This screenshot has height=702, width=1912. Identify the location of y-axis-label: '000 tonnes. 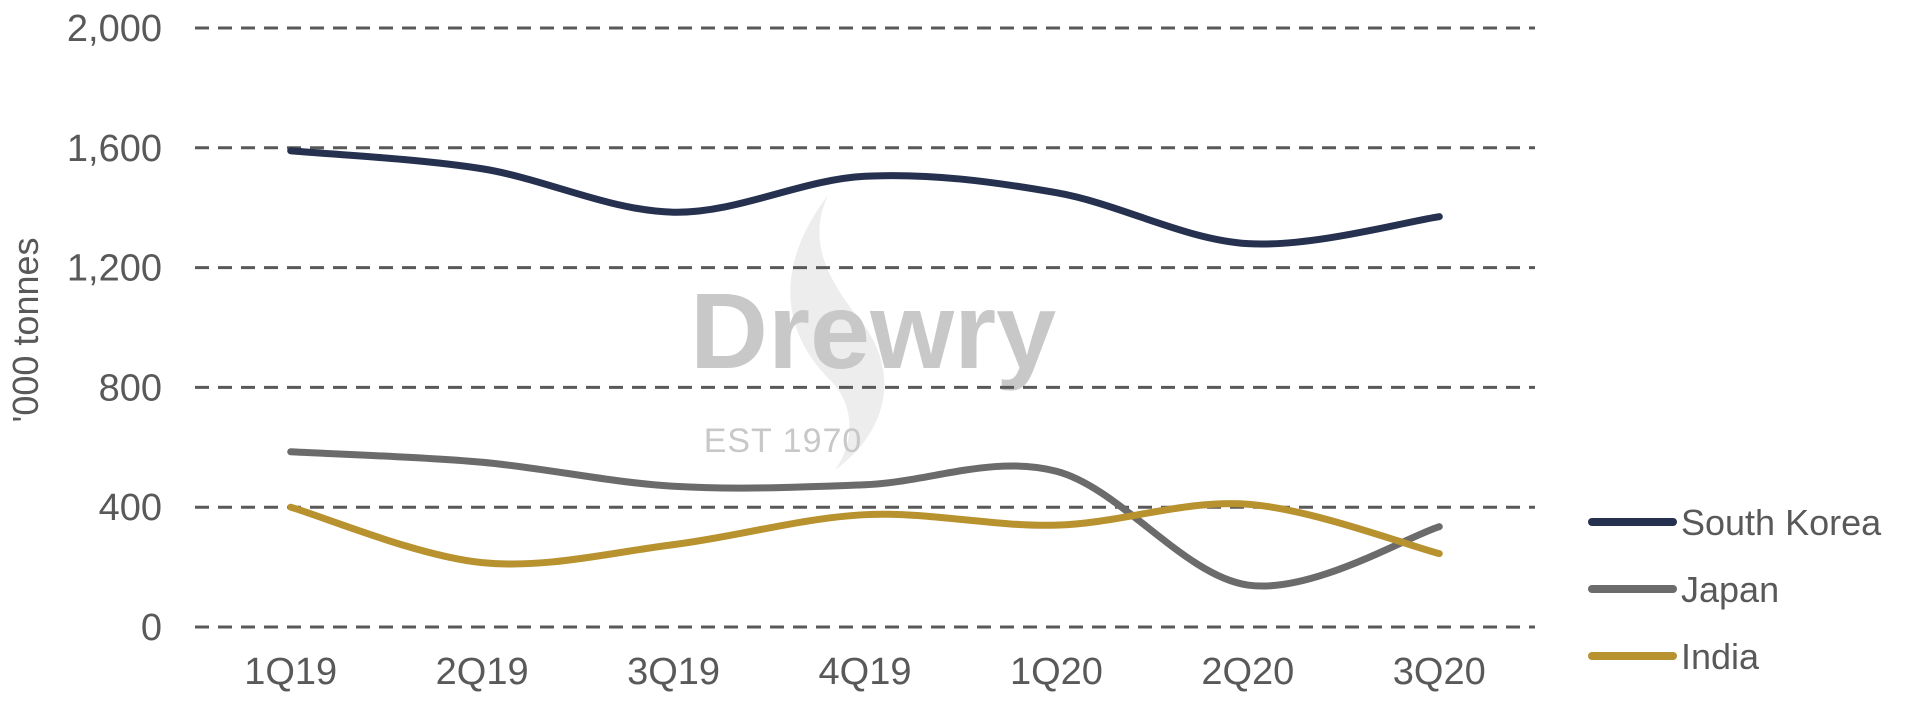
(25, 329).